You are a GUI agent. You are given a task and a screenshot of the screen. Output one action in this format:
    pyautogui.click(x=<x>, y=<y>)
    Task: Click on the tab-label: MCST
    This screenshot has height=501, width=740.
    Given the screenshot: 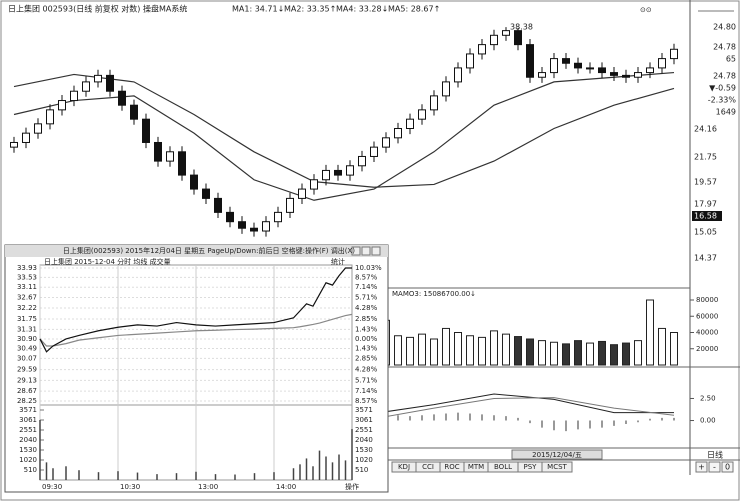 What is the action you would take?
    pyautogui.click(x=557, y=467)
    